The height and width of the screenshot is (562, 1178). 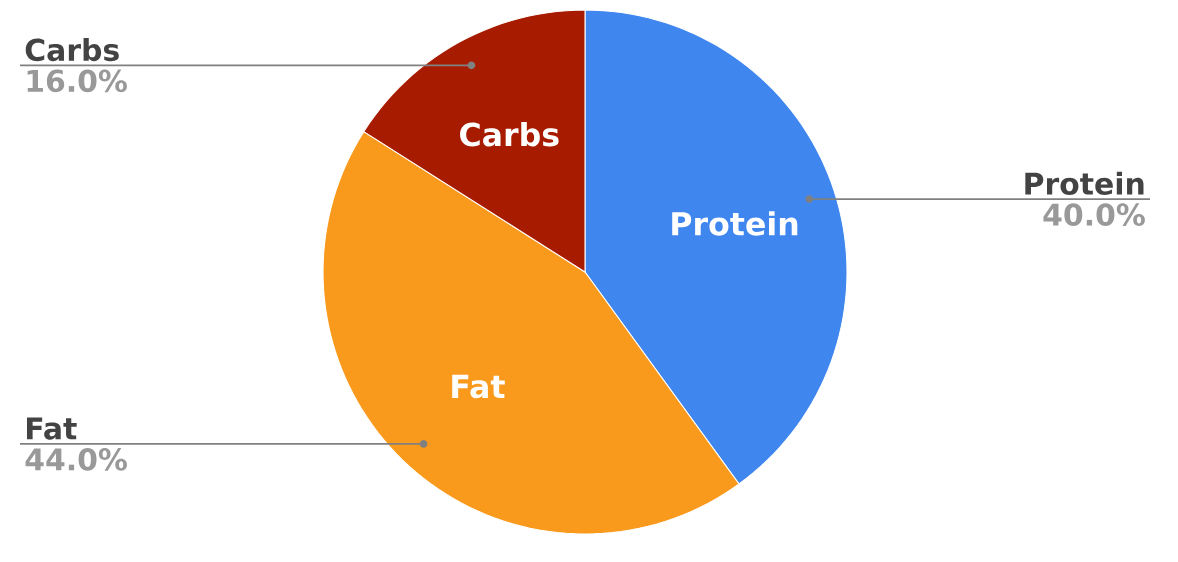 What do you see at coordinates (76, 459) in the screenshot?
I see `data-label: 44.0%` at bounding box center [76, 459].